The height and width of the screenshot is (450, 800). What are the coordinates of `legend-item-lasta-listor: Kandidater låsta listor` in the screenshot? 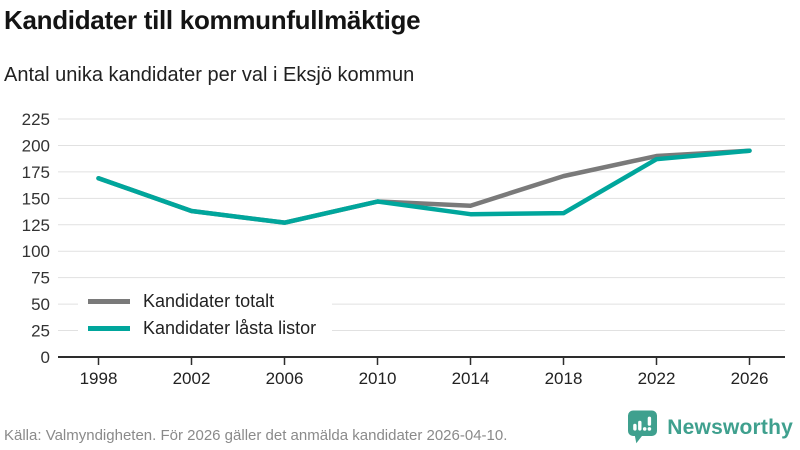 It's located at (202, 328).